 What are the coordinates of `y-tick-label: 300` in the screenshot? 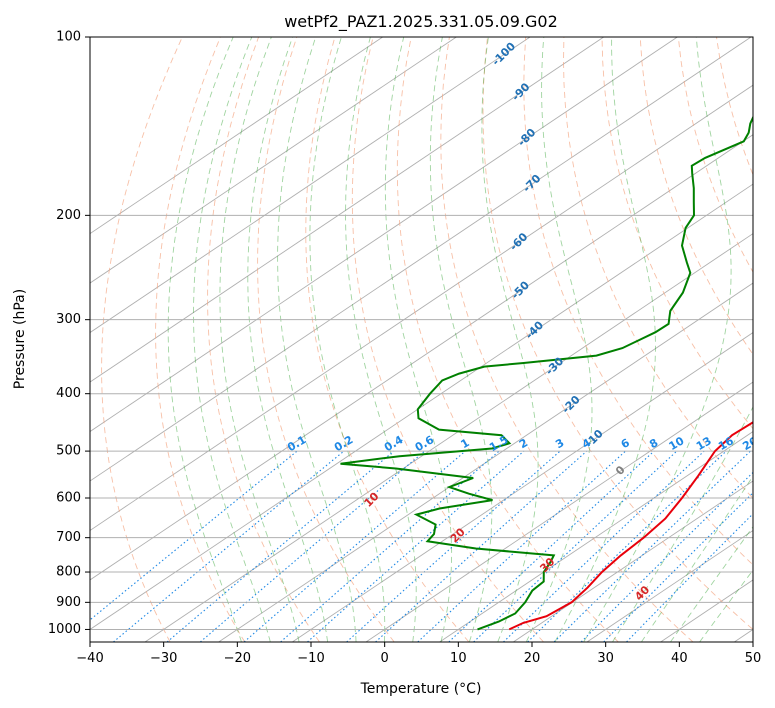 It's located at (68, 319).